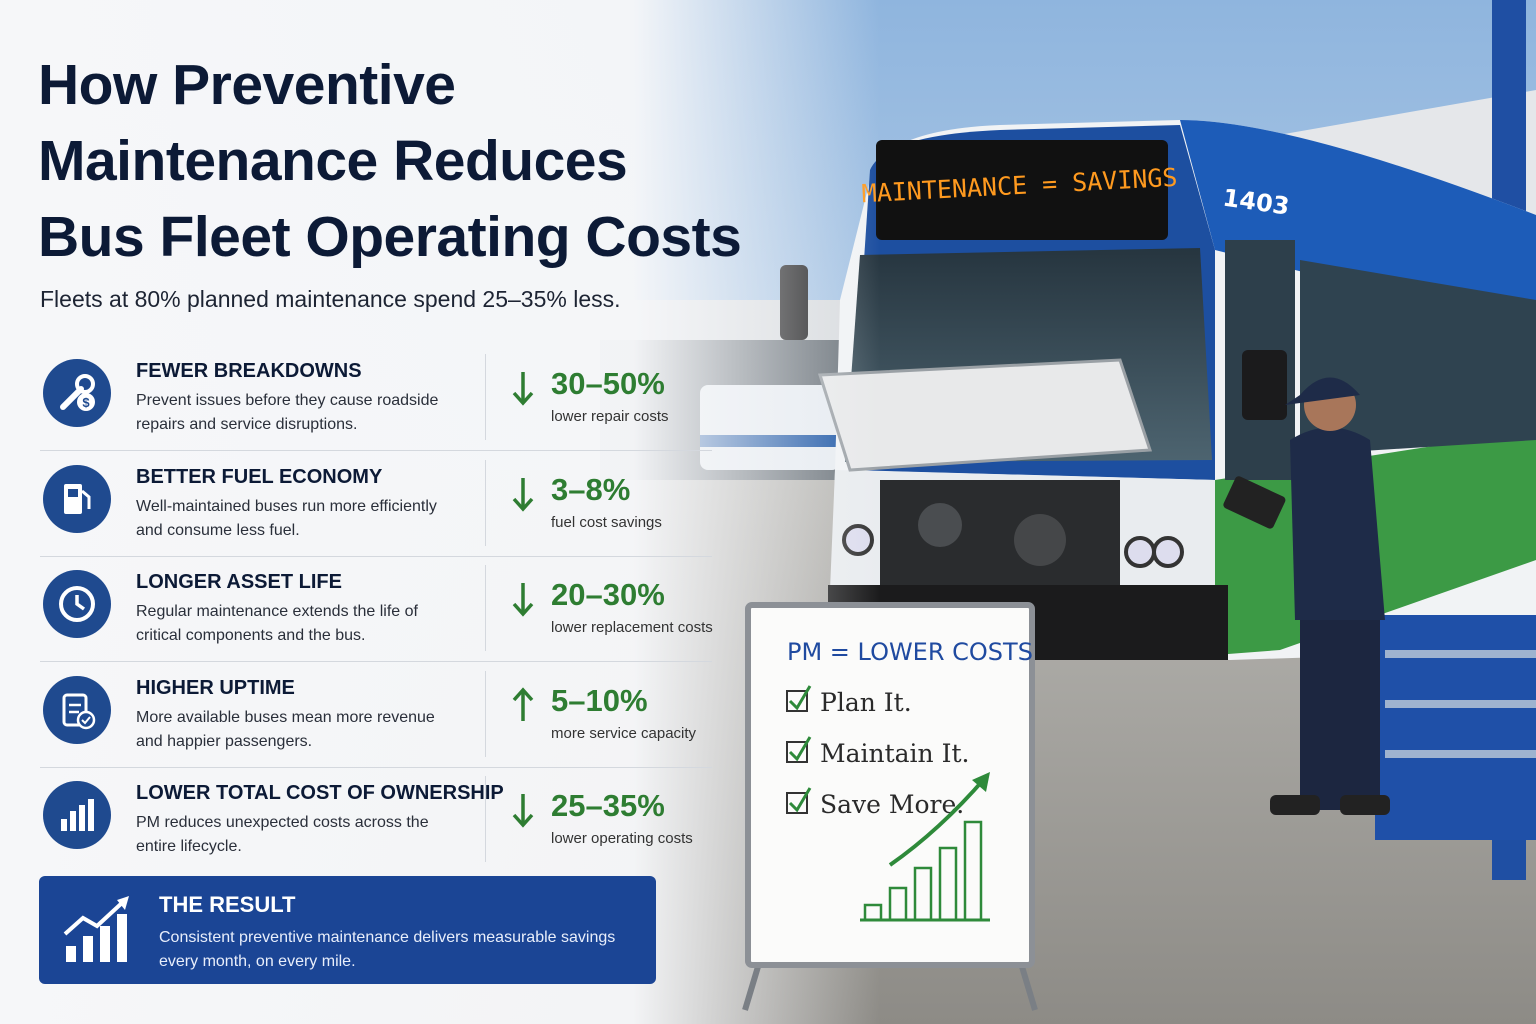 The width and height of the screenshot is (1536, 1024). What do you see at coordinates (390, 237) in the screenshot?
I see `title-line: Bus Fleet Operating Costs` at bounding box center [390, 237].